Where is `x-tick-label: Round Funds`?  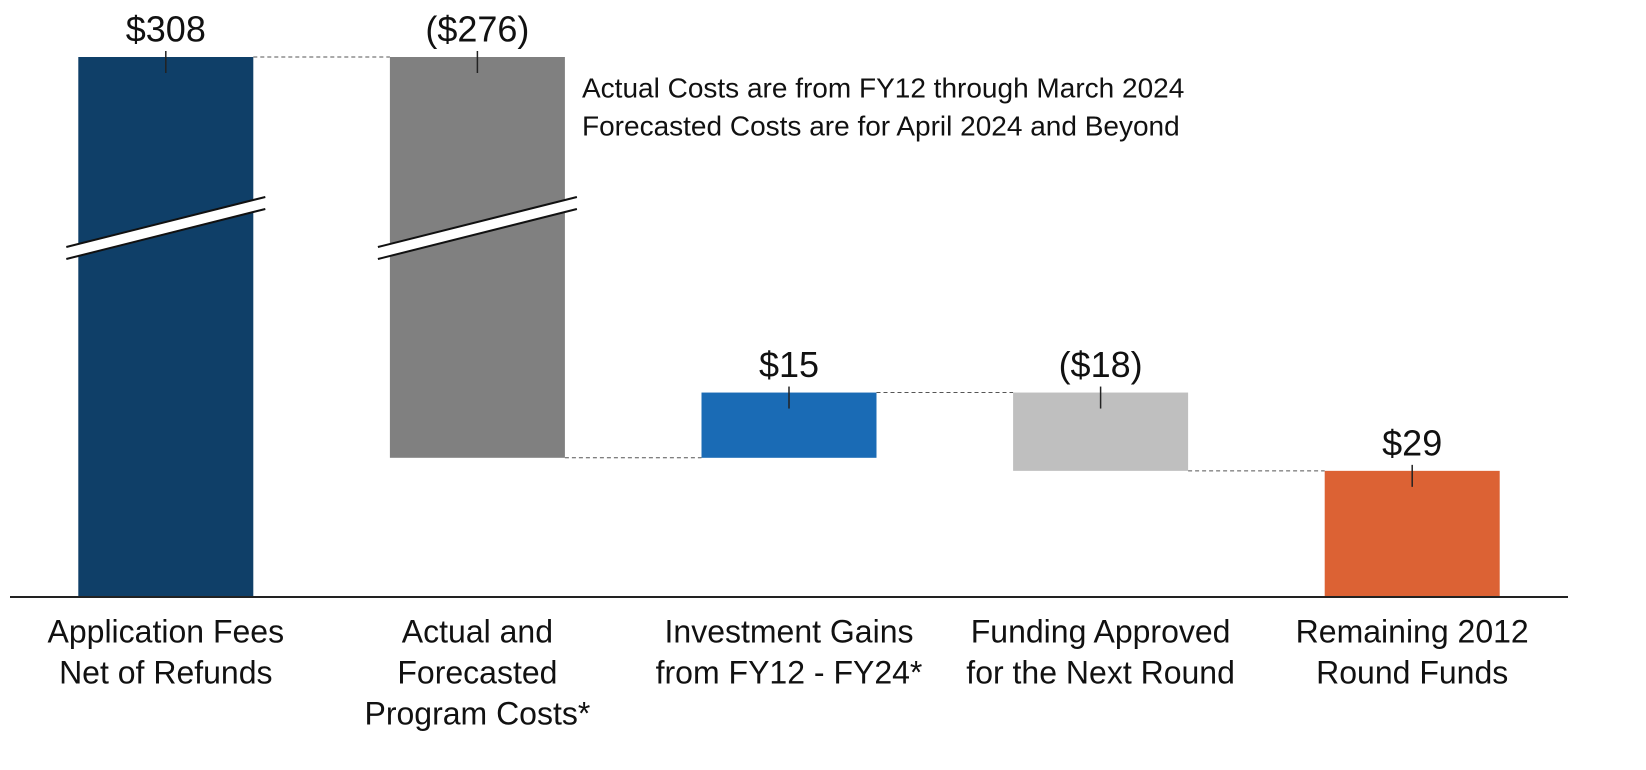 x-tick-label: Round Funds is located at coordinates (1412, 672).